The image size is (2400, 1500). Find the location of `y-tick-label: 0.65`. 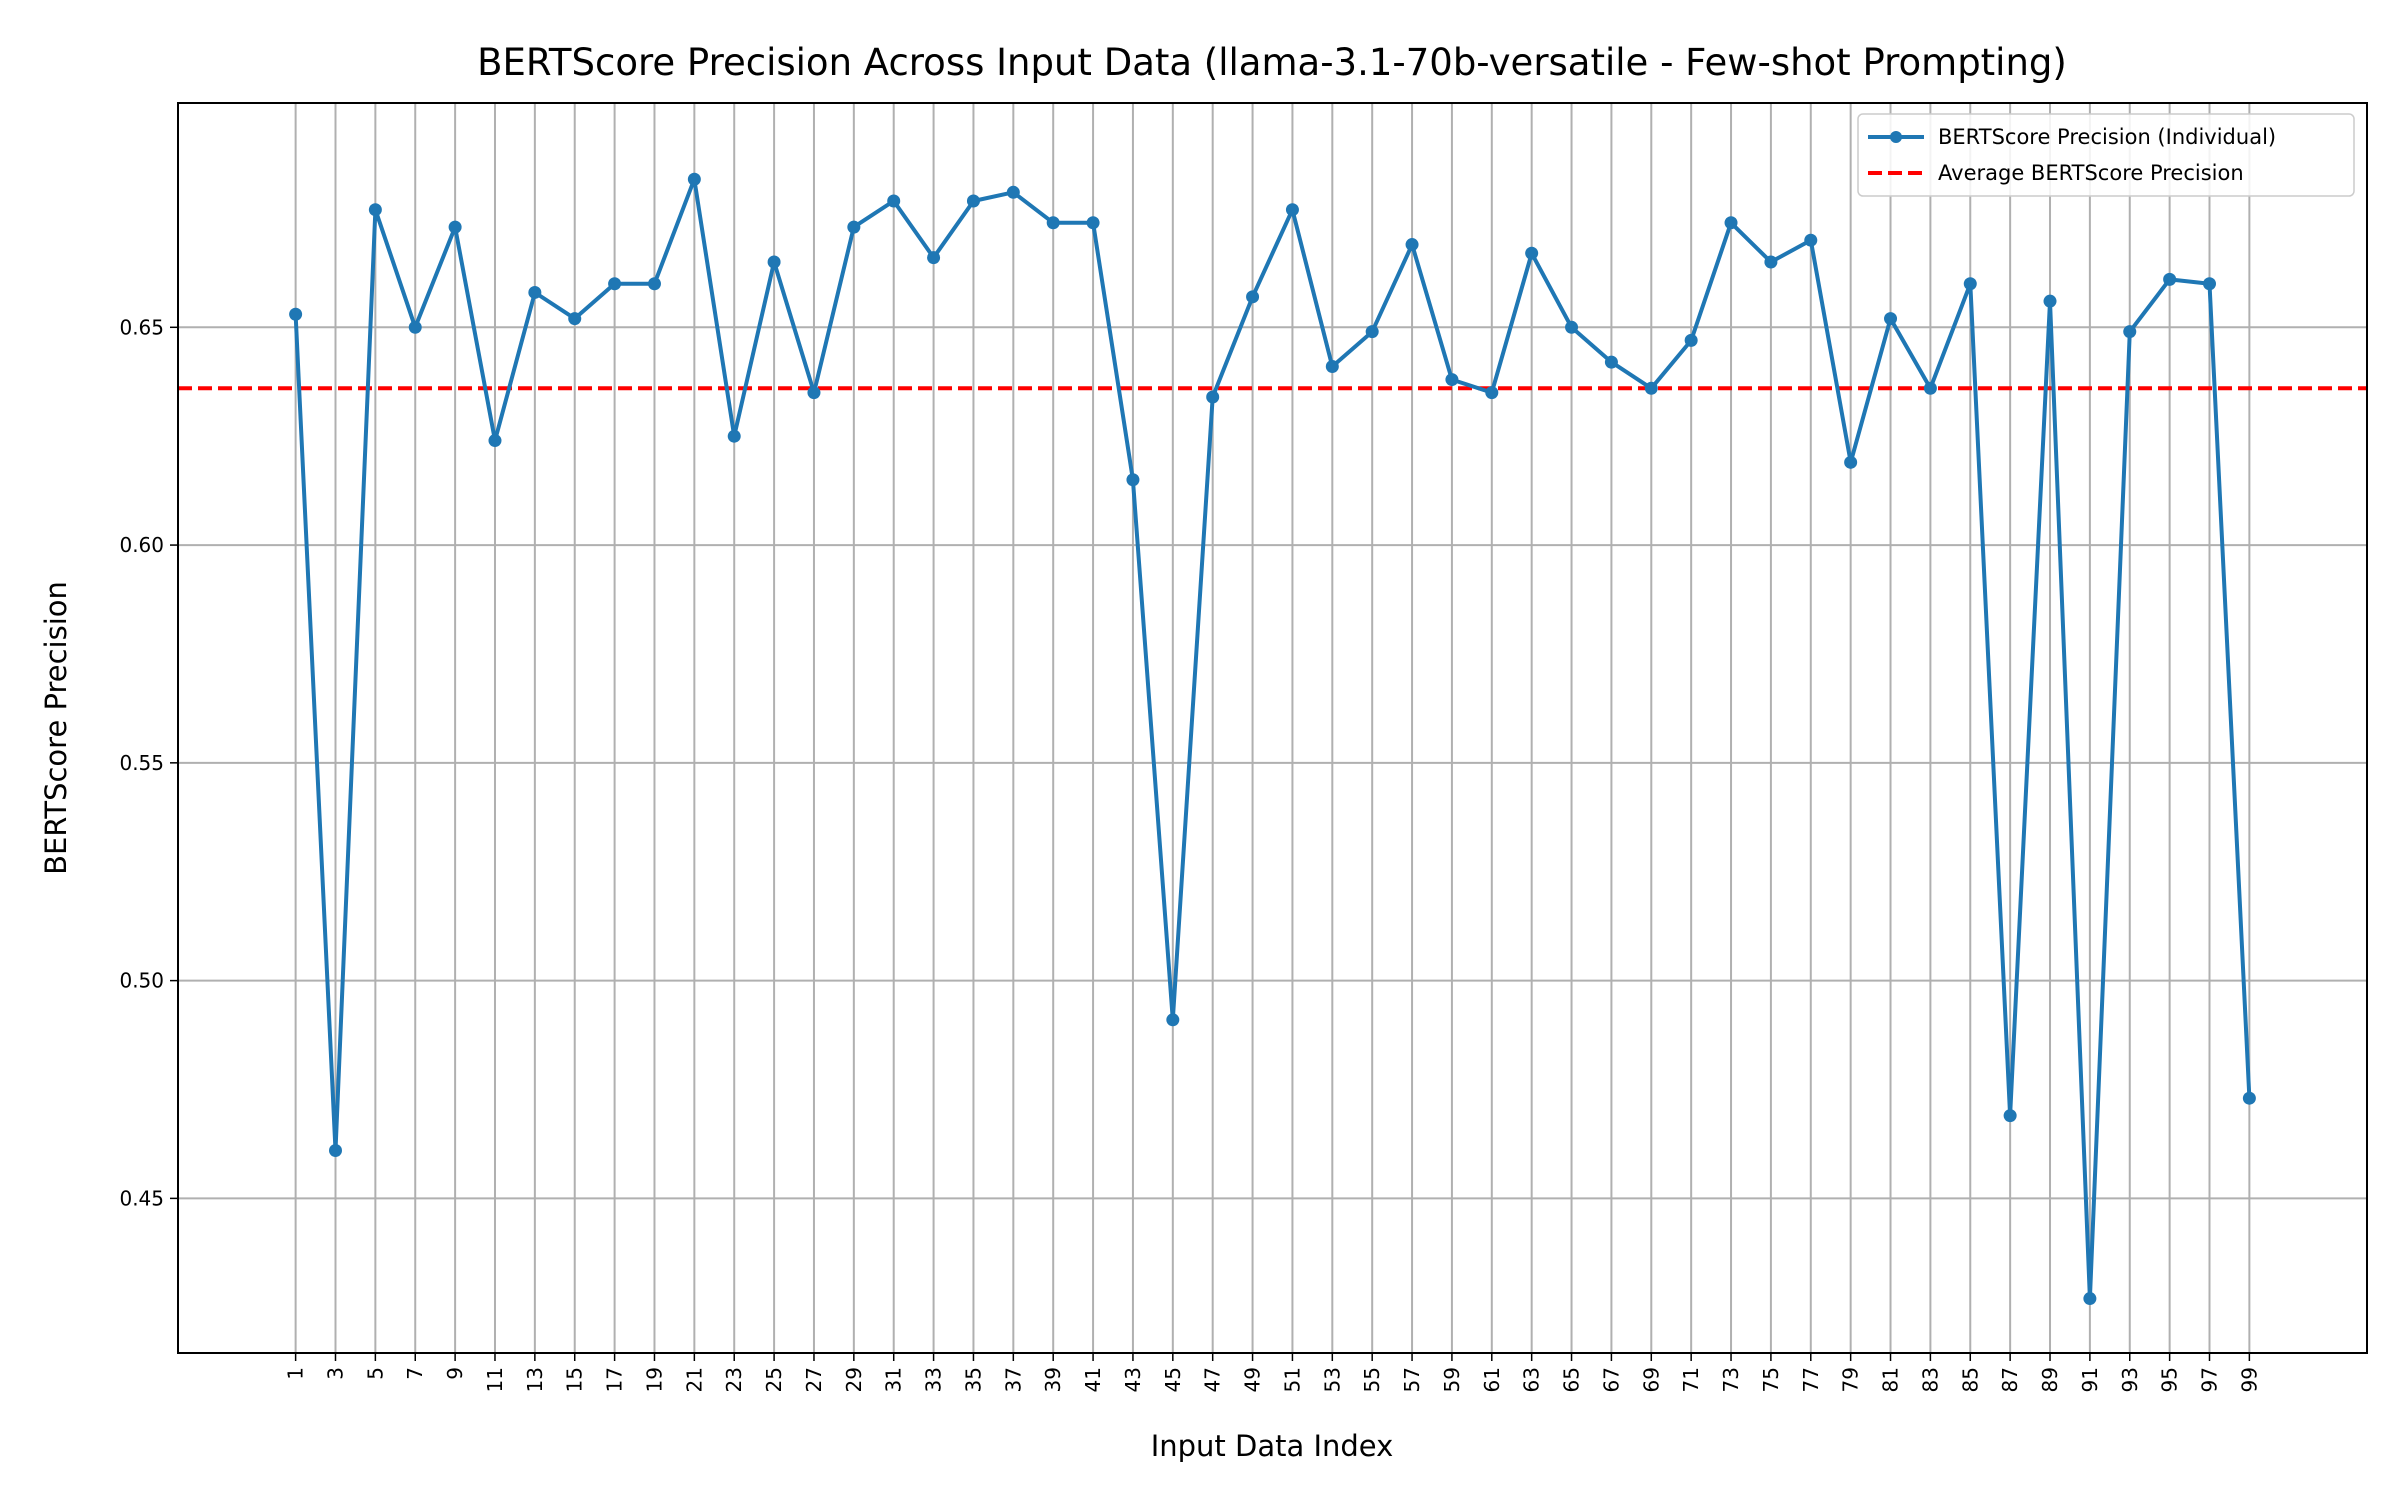

y-tick-label: 0.65 is located at coordinates (141, 327).